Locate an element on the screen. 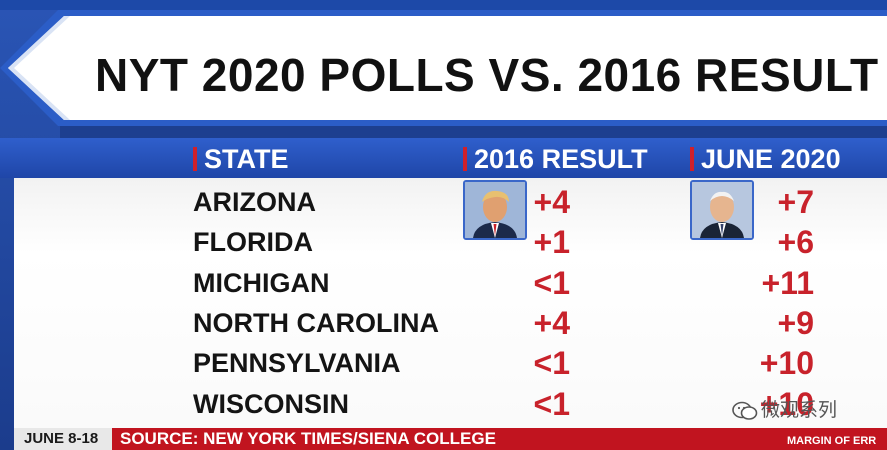 The width and height of the screenshot is (887, 450). biden-portrait-icon is located at coordinates (722, 210).